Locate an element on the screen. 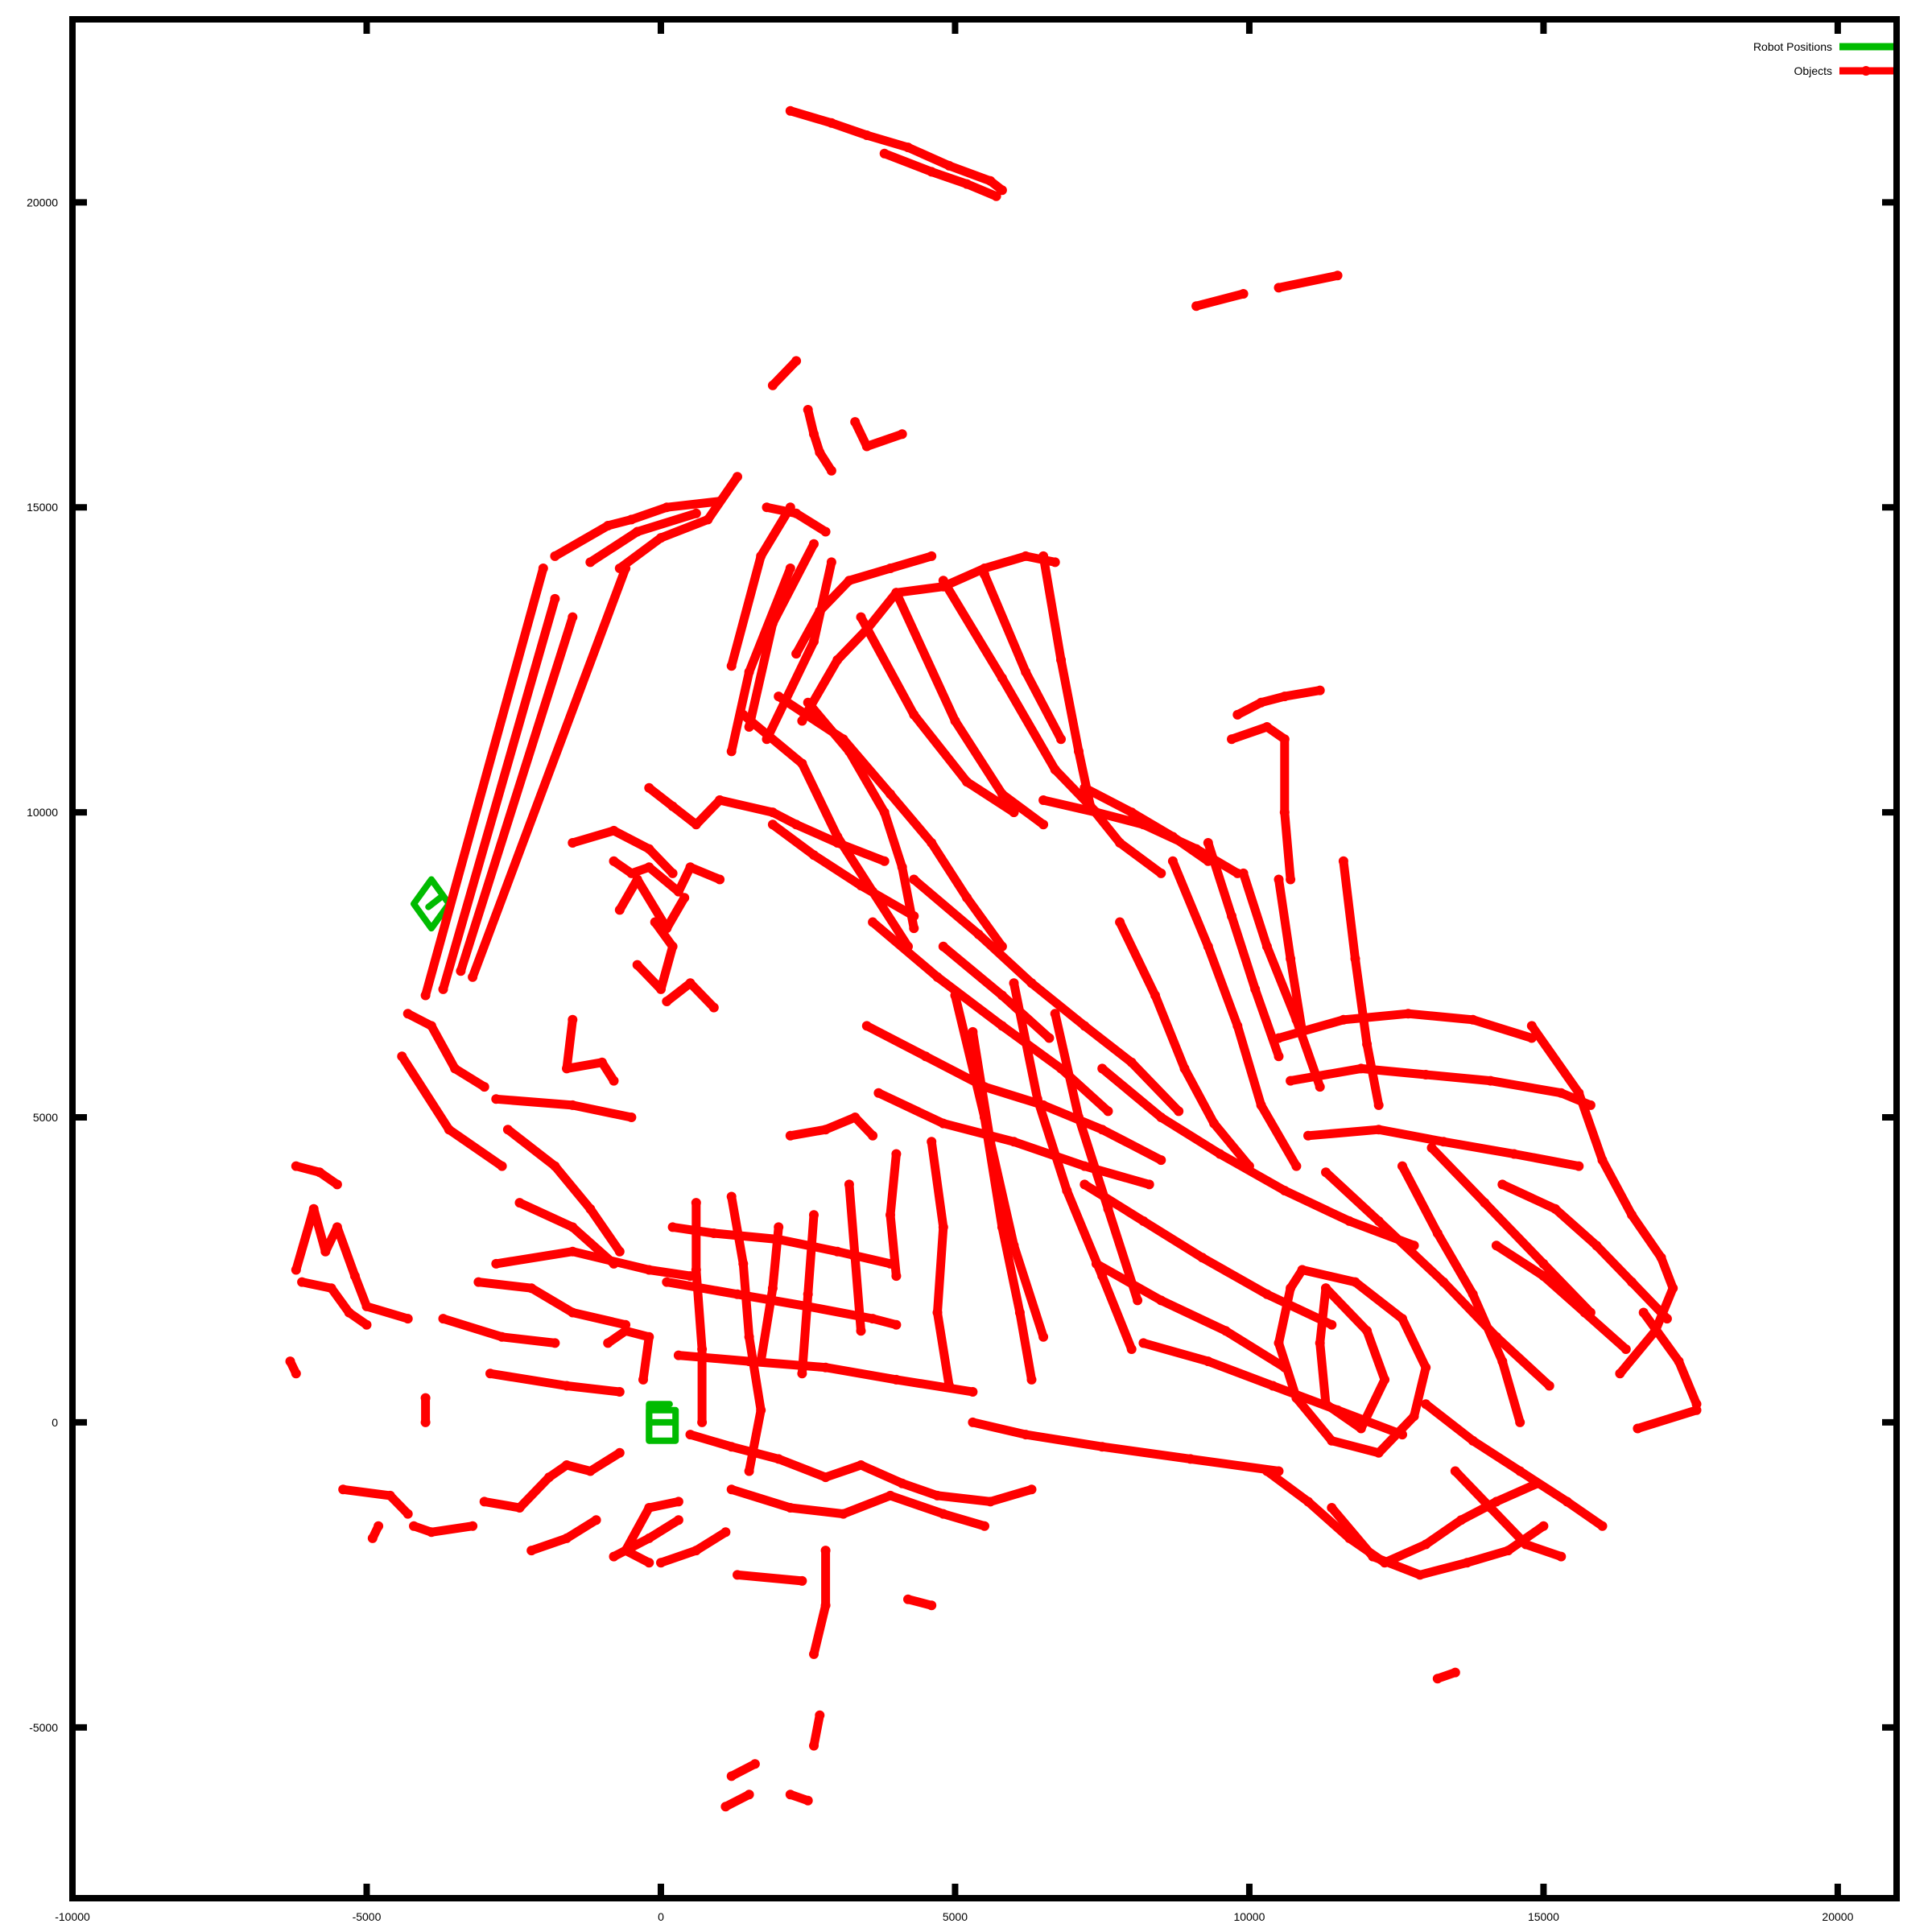 The height and width of the screenshot is (1932, 1932). x-tick-label: 5000 is located at coordinates (955, 1916).